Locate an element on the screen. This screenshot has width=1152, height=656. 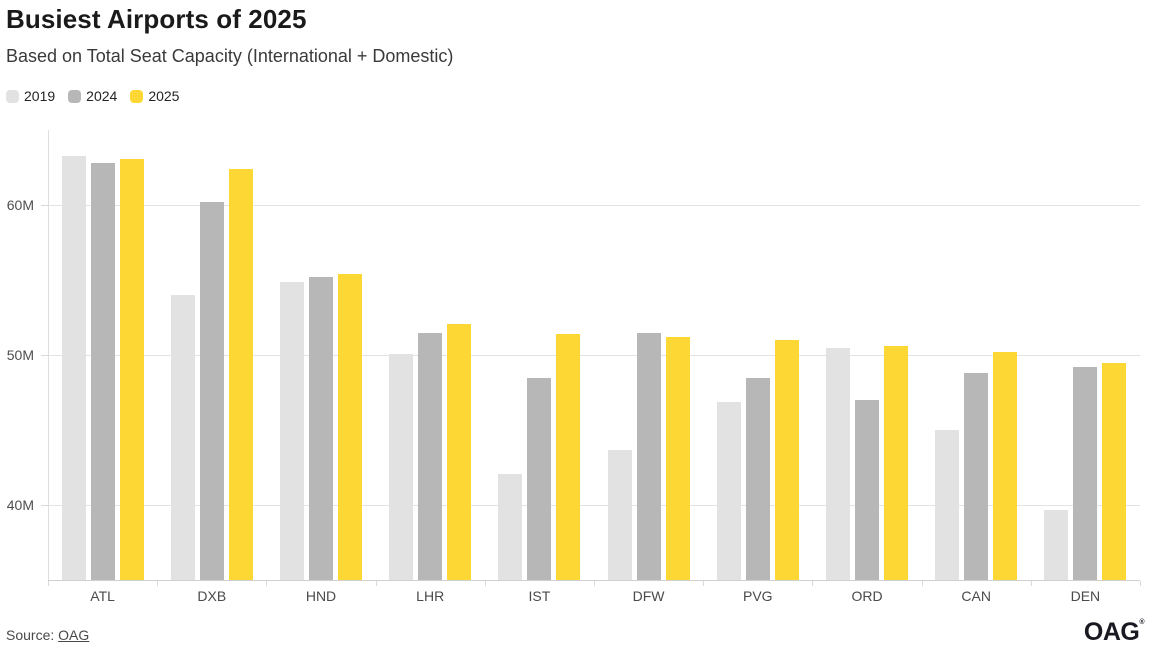
gridline-60M is located at coordinates (594, 205).